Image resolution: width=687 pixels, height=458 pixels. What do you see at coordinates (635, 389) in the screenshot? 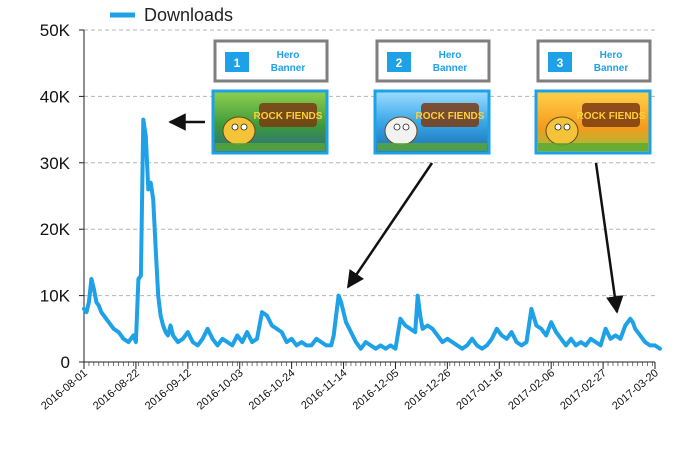
I see `x-tick-label: 2017-03-20` at bounding box center [635, 389].